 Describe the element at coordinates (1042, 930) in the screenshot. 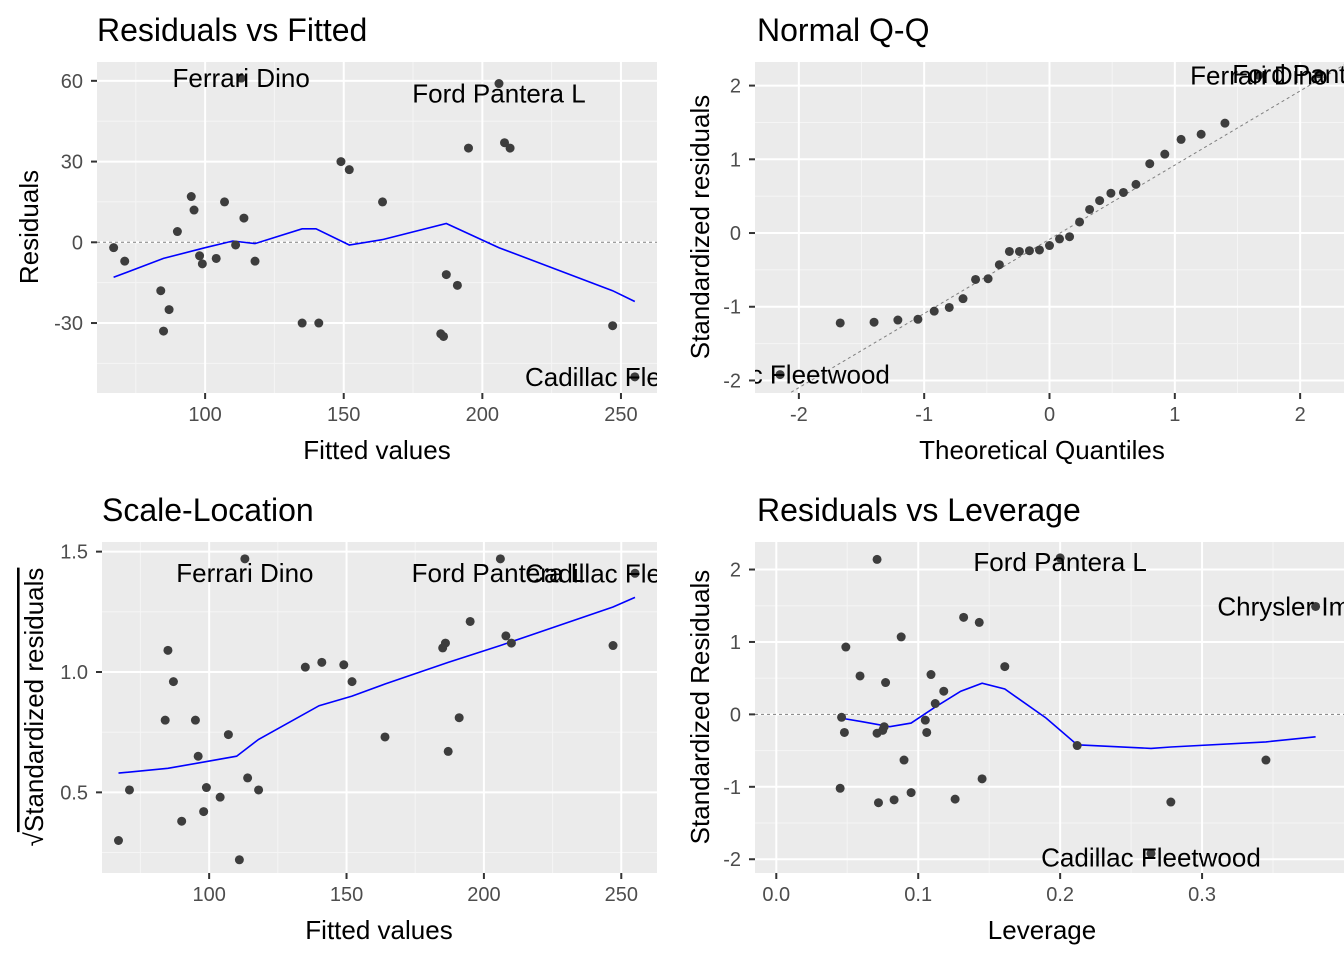

I see `x-axis-title: Leverage` at that location.